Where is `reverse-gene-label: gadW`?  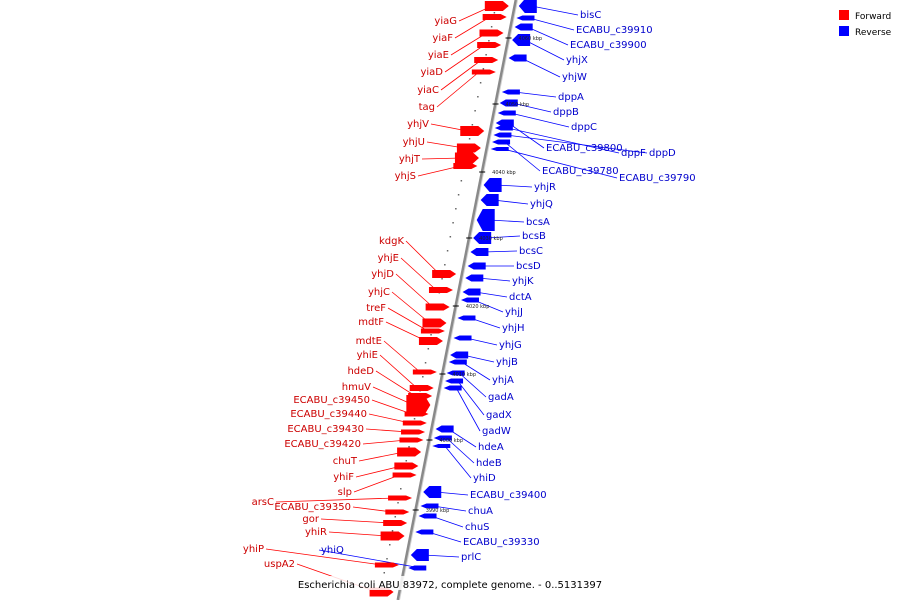
reverse-gene-label: gadW is located at coordinates (496, 431).